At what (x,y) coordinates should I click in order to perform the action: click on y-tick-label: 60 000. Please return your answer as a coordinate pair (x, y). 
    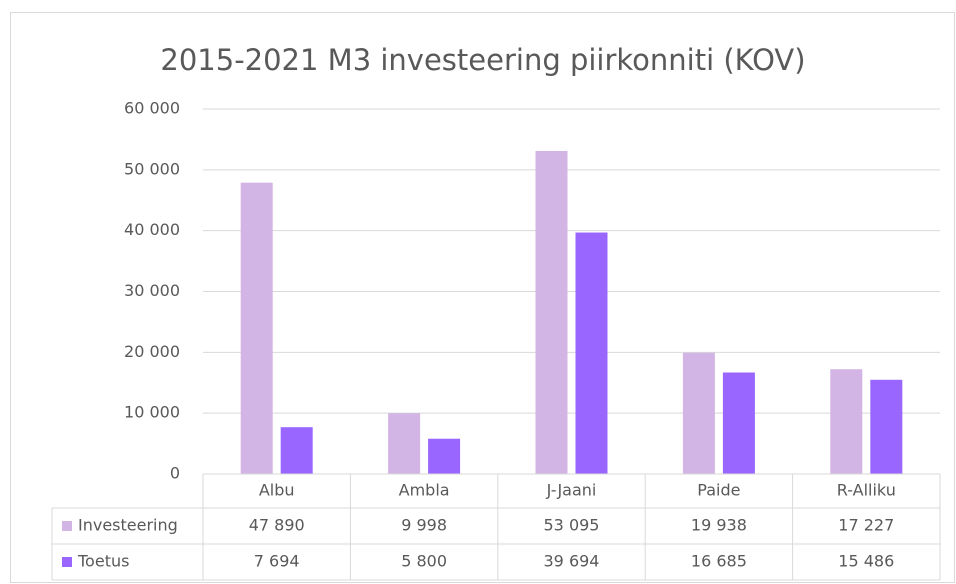
    Looking at the image, I should click on (152, 108).